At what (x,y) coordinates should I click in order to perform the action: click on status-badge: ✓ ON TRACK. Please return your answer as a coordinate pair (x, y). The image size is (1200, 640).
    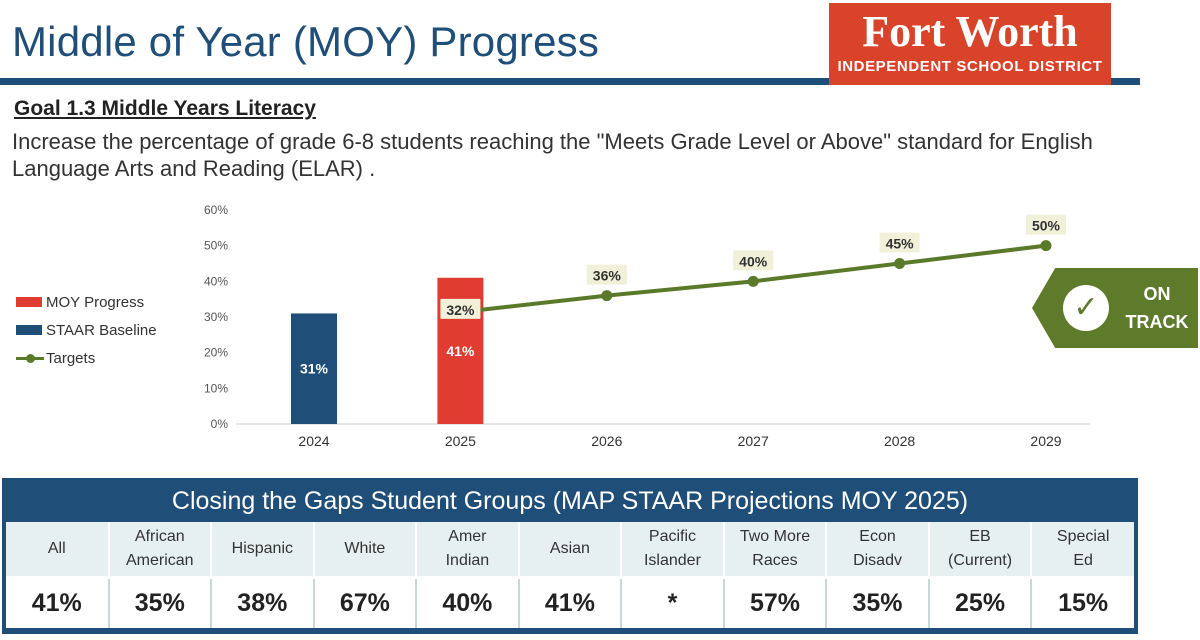
    Looking at the image, I should click on (1115, 308).